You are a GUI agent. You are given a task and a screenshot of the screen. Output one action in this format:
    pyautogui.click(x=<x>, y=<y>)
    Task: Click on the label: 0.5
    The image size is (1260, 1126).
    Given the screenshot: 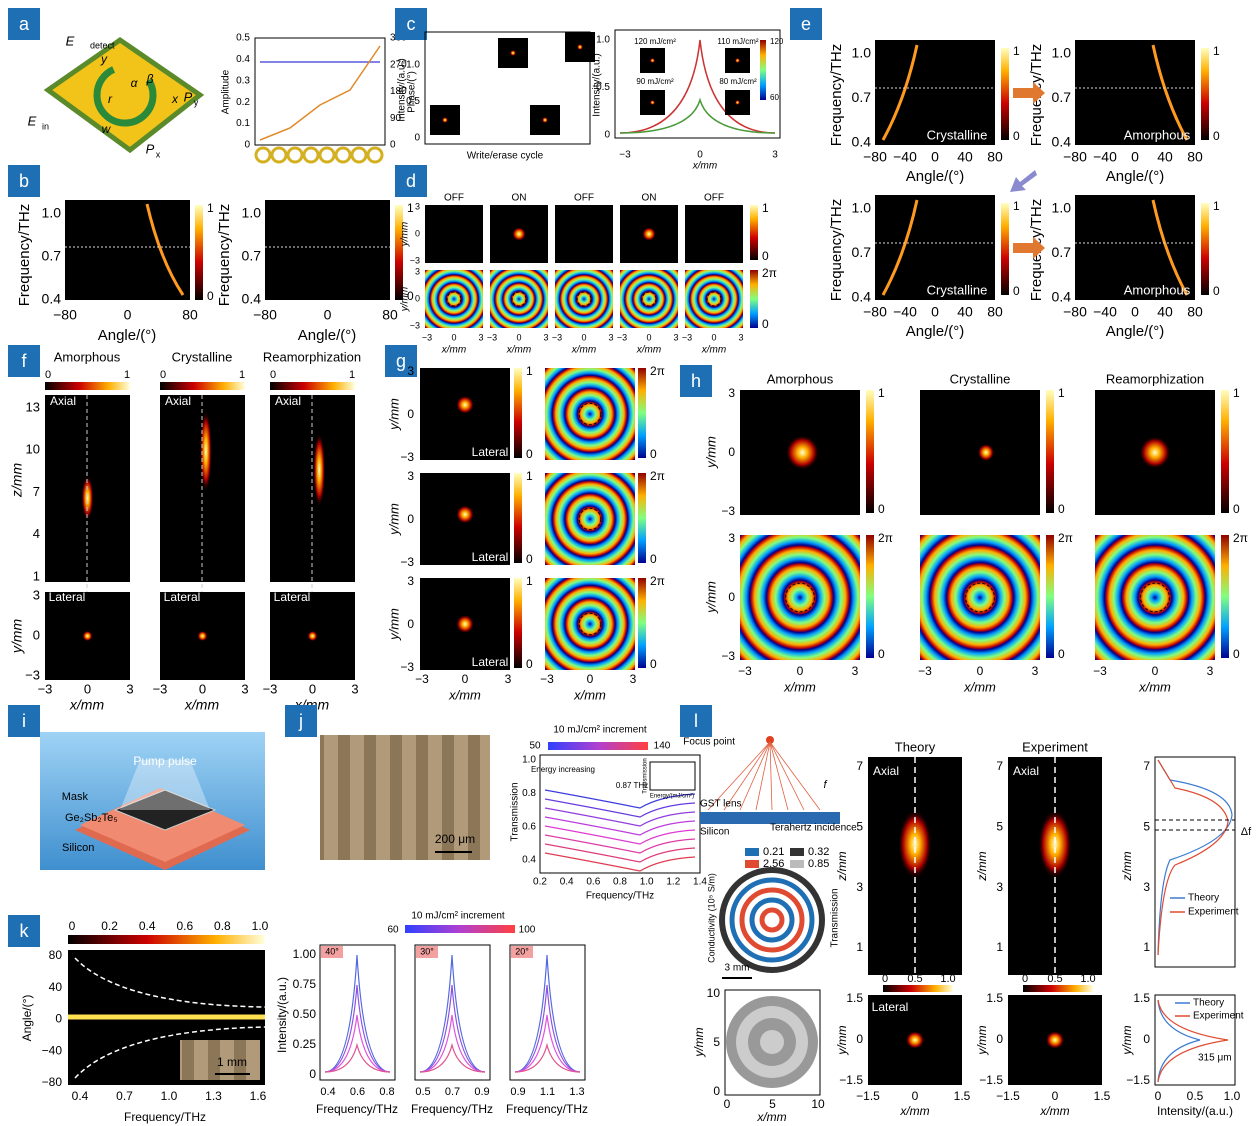 What is the action you would take?
    pyautogui.click(x=1054, y=979)
    